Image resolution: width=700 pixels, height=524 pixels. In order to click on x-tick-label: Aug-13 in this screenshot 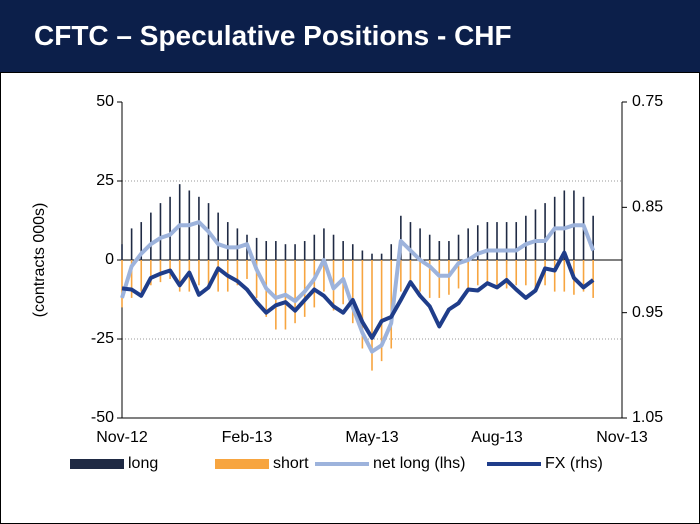, I will do `click(497, 437)`.